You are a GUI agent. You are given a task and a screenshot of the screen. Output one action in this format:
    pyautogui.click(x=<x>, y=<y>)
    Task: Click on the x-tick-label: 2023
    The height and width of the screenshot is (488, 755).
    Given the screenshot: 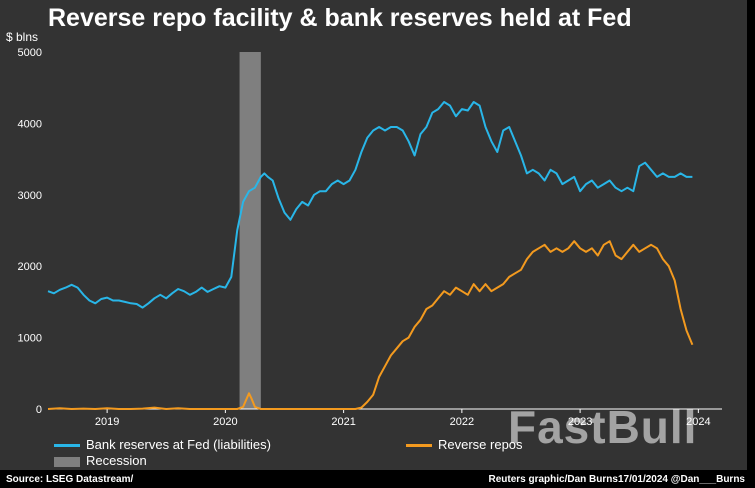 What is the action you would take?
    pyautogui.click(x=580, y=422)
    